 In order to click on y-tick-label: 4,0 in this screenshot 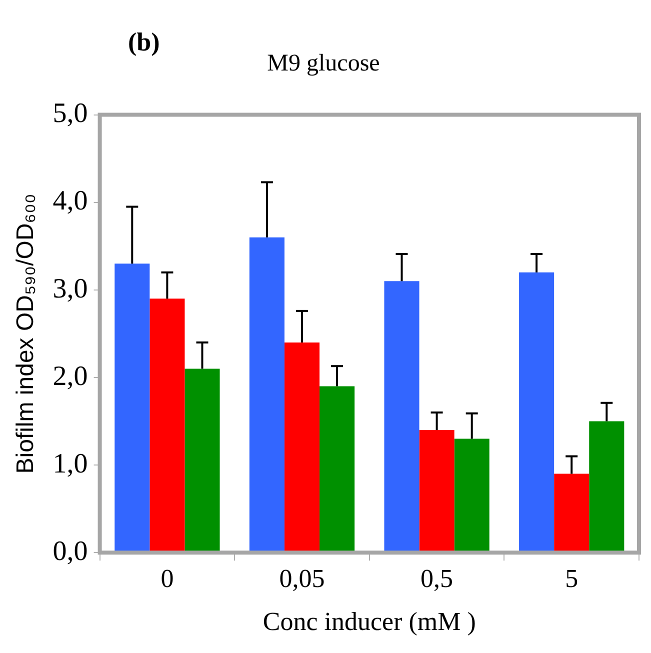, I will do `click(70, 201)`.